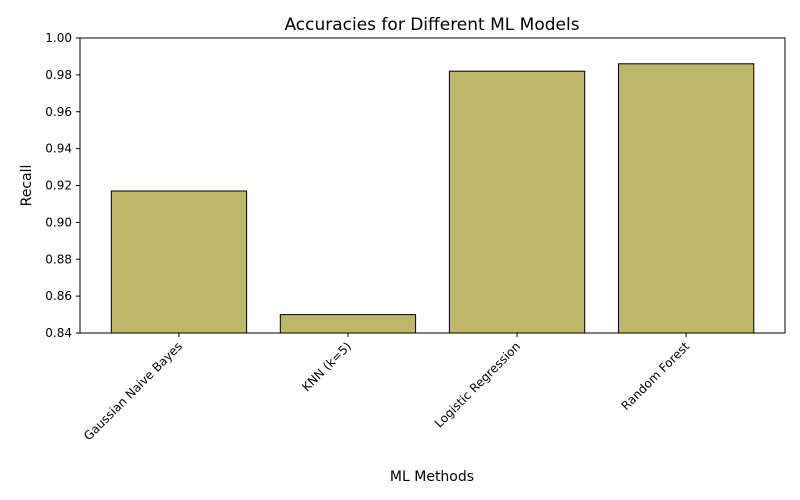  What do you see at coordinates (58, 333) in the screenshot?
I see `y-tick-label: 0.84` at bounding box center [58, 333].